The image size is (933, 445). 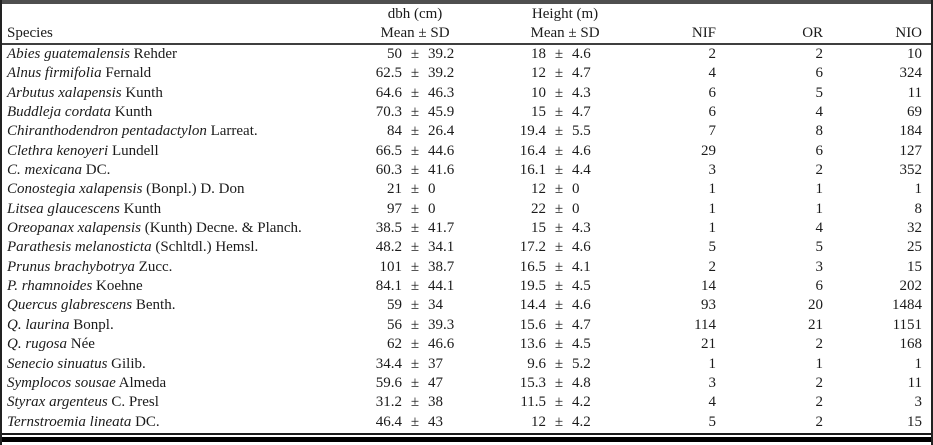 I want to click on species-cell: Prunus brachybotrya Zucc., so click(x=172, y=267).